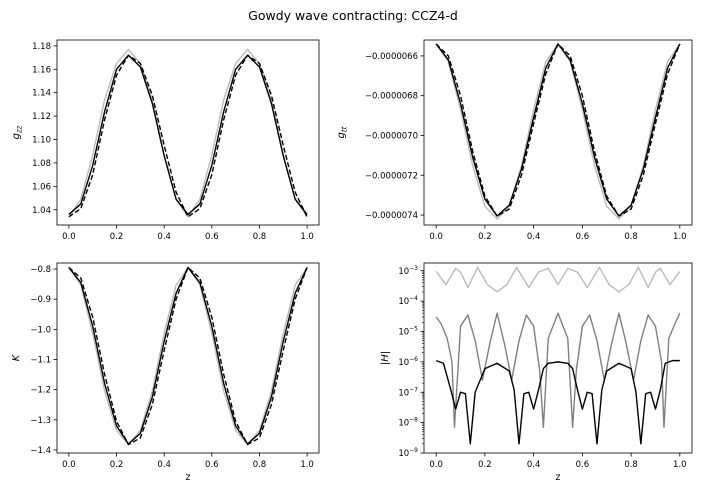 The width and height of the screenshot is (706, 494). Describe the element at coordinates (408, 332) in the screenshot. I see `y-tick-label: 10⁻⁵` at that location.